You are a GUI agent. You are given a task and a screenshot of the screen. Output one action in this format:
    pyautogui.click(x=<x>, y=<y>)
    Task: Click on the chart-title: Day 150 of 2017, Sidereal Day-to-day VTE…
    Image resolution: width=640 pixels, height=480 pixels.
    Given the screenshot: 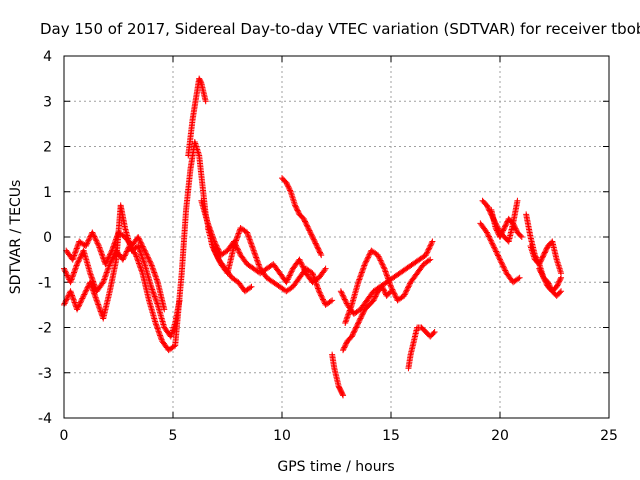 What is the action you would take?
    pyautogui.click(x=340, y=29)
    